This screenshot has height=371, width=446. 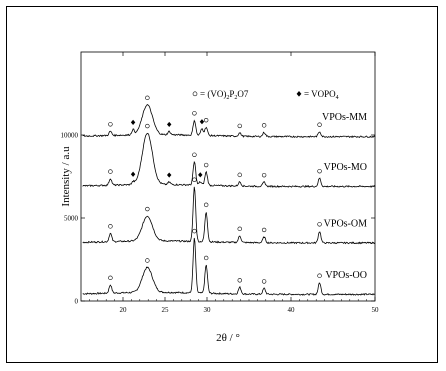 I want to click on legend-circle-label: = (VO)2P2O7, so click(x=224, y=95).